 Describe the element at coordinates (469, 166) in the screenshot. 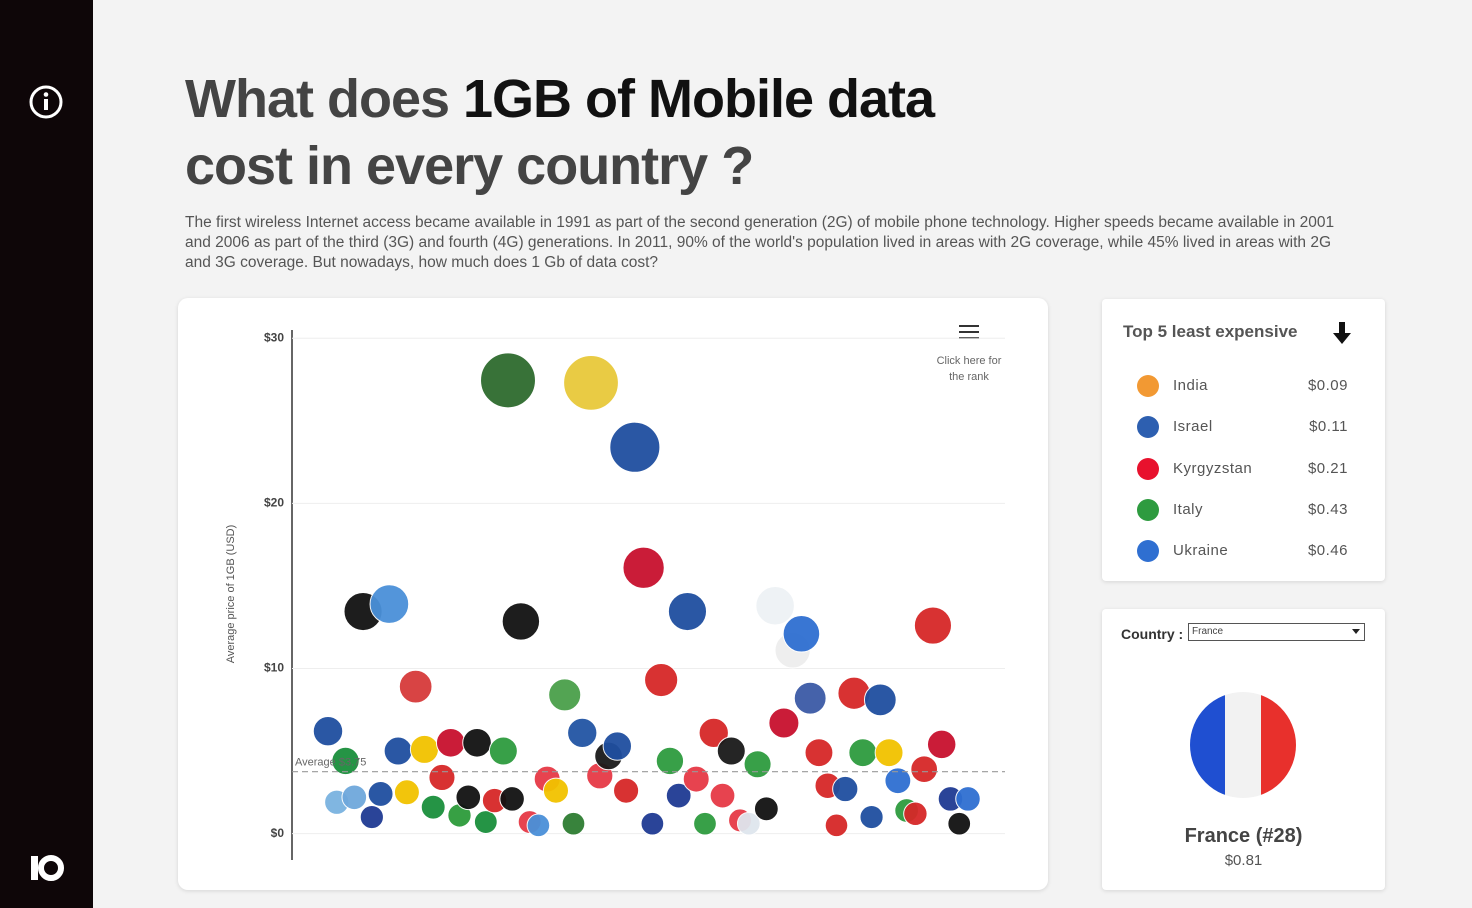

I see `title-line-2: cost in every country ?` at that location.